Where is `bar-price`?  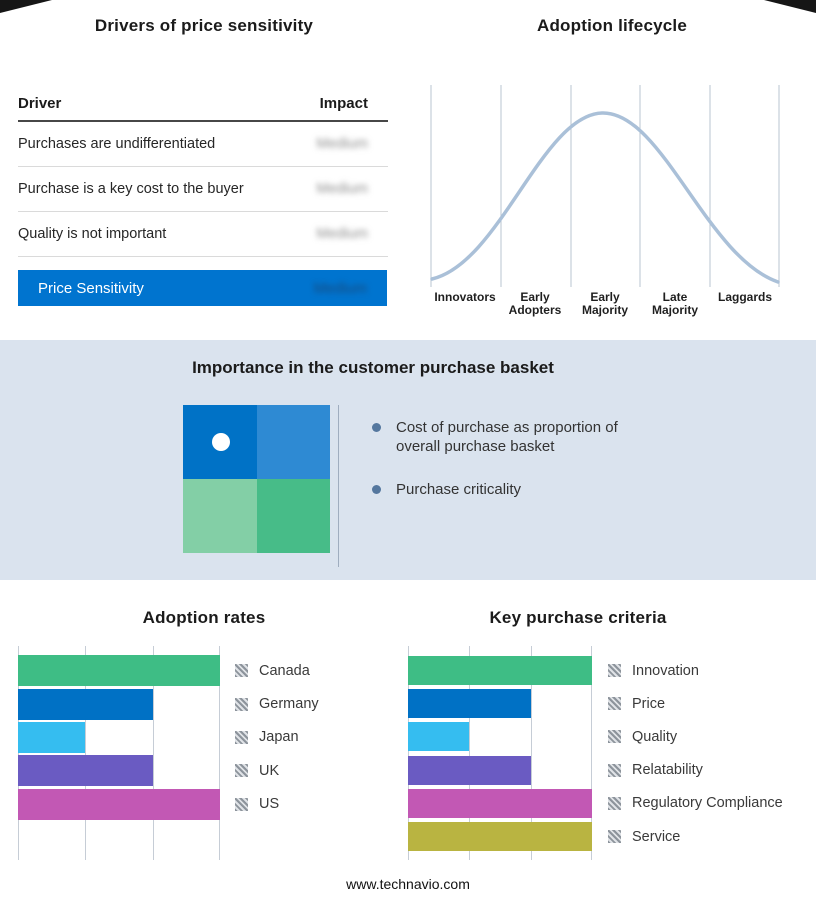
bar-price is located at coordinates (469, 704).